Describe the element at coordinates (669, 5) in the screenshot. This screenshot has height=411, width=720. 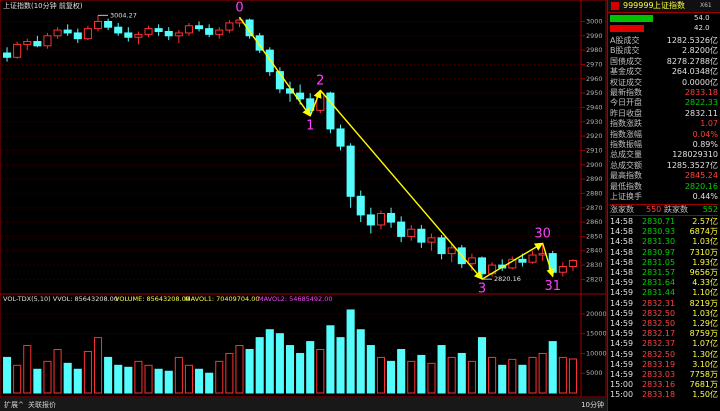
I see `name: 上证指数` at that location.